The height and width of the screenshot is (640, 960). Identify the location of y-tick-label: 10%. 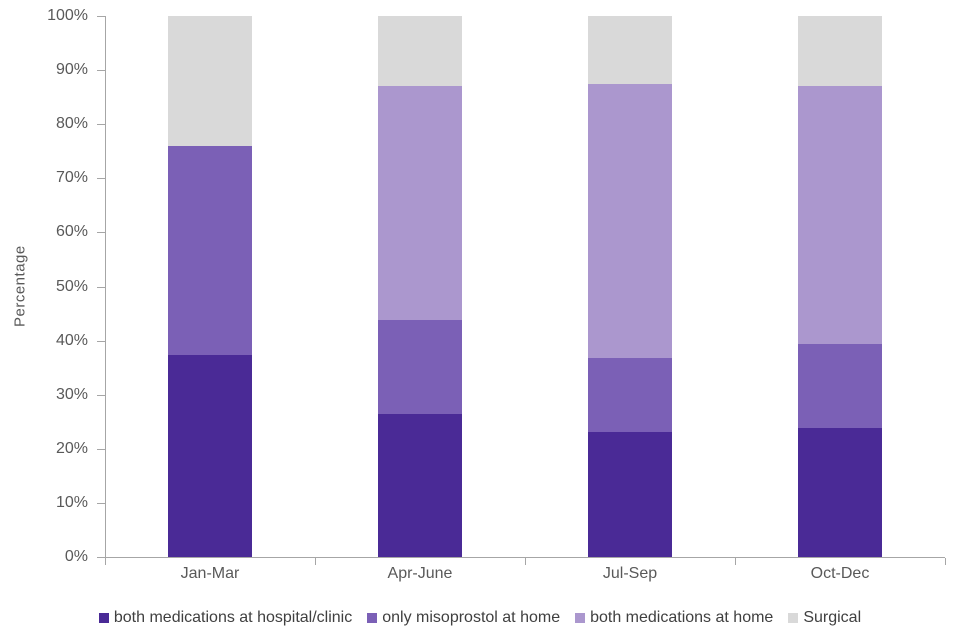
(71, 502).